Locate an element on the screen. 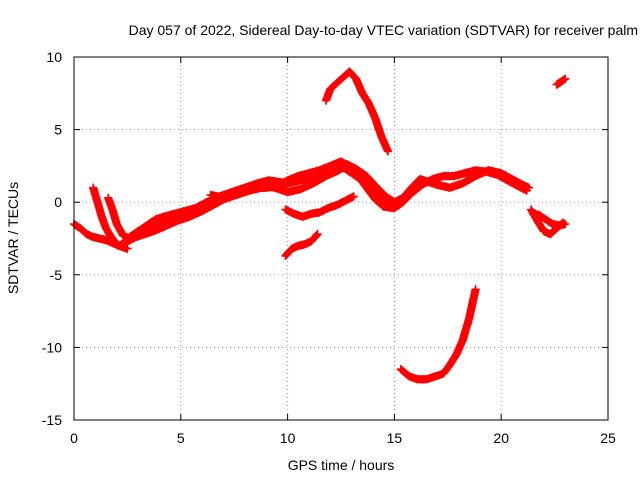  y-tick-label: -5 is located at coordinates (56, 275).